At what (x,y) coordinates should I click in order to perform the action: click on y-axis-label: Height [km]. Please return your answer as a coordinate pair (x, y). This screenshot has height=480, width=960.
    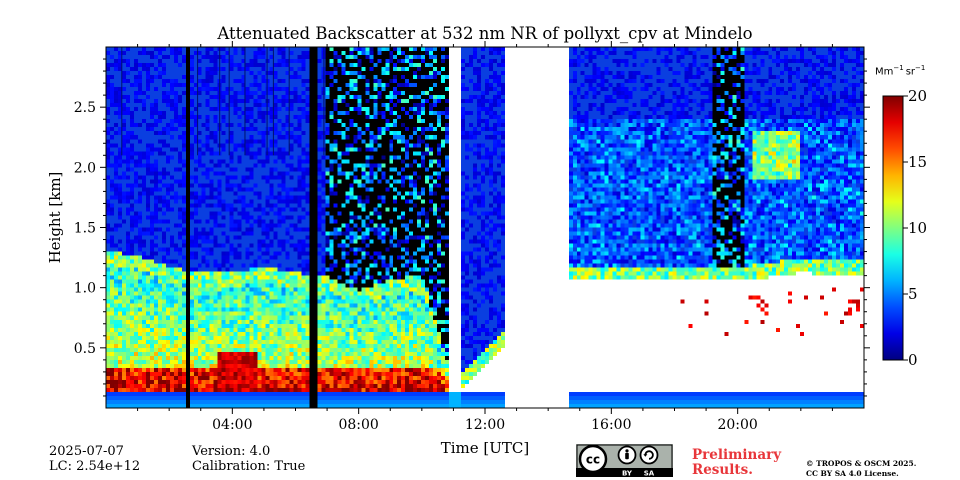
    Looking at the image, I should click on (55, 218).